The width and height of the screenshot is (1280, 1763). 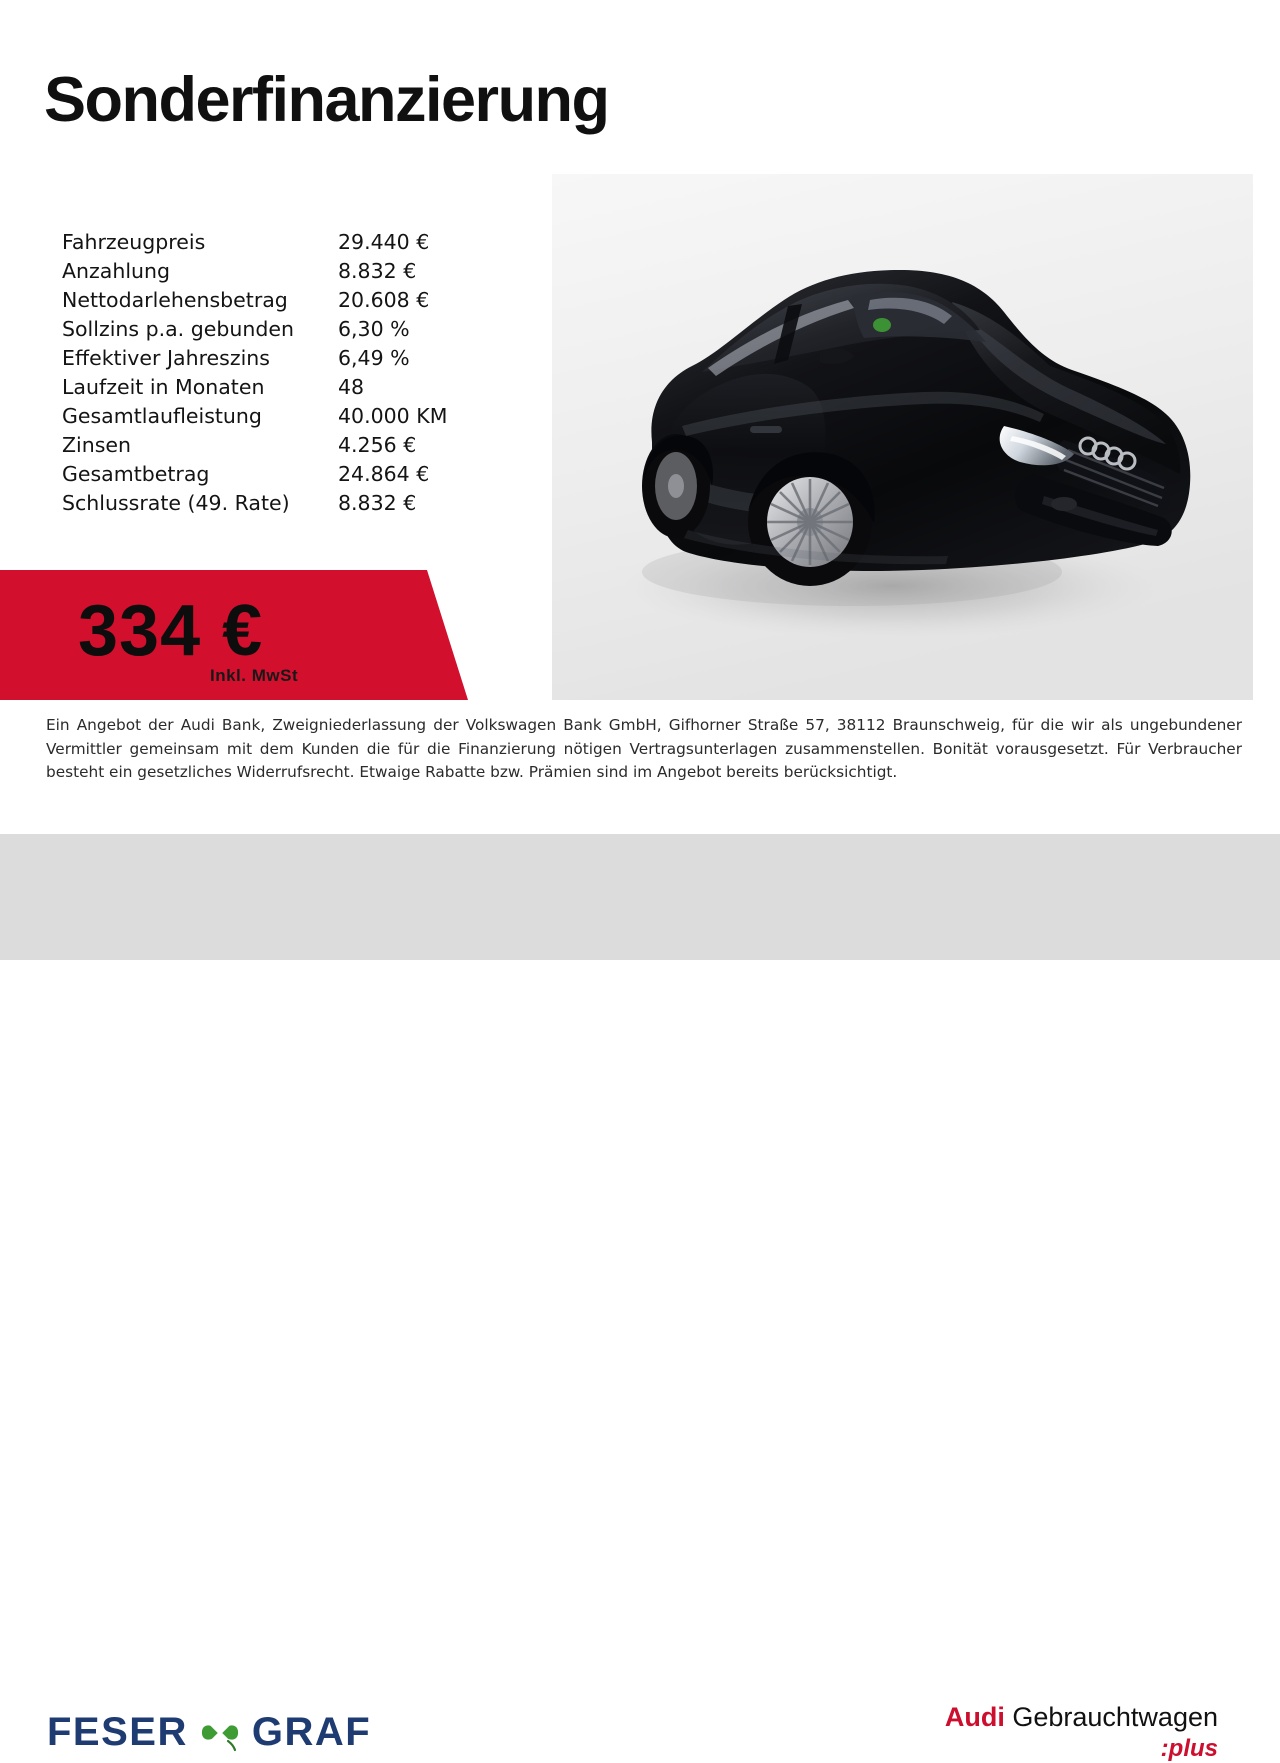 I want to click on row-value: 4.256 €, so click(x=377, y=445).